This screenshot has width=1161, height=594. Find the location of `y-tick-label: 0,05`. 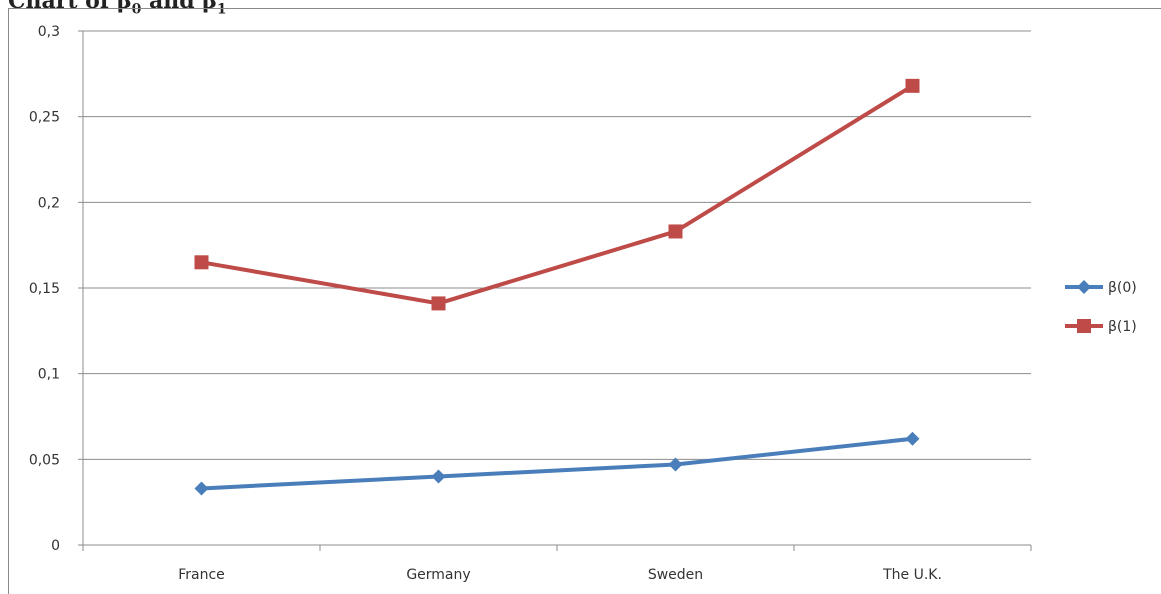

y-tick-label: 0,05 is located at coordinates (44, 460).